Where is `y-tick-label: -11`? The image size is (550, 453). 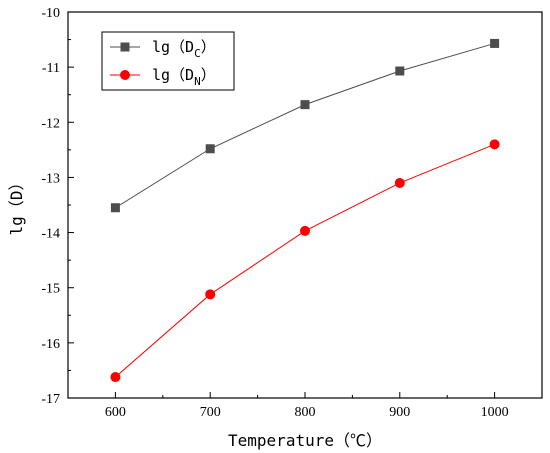
y-tick-label: -11 is located at coordinates (51, 68).